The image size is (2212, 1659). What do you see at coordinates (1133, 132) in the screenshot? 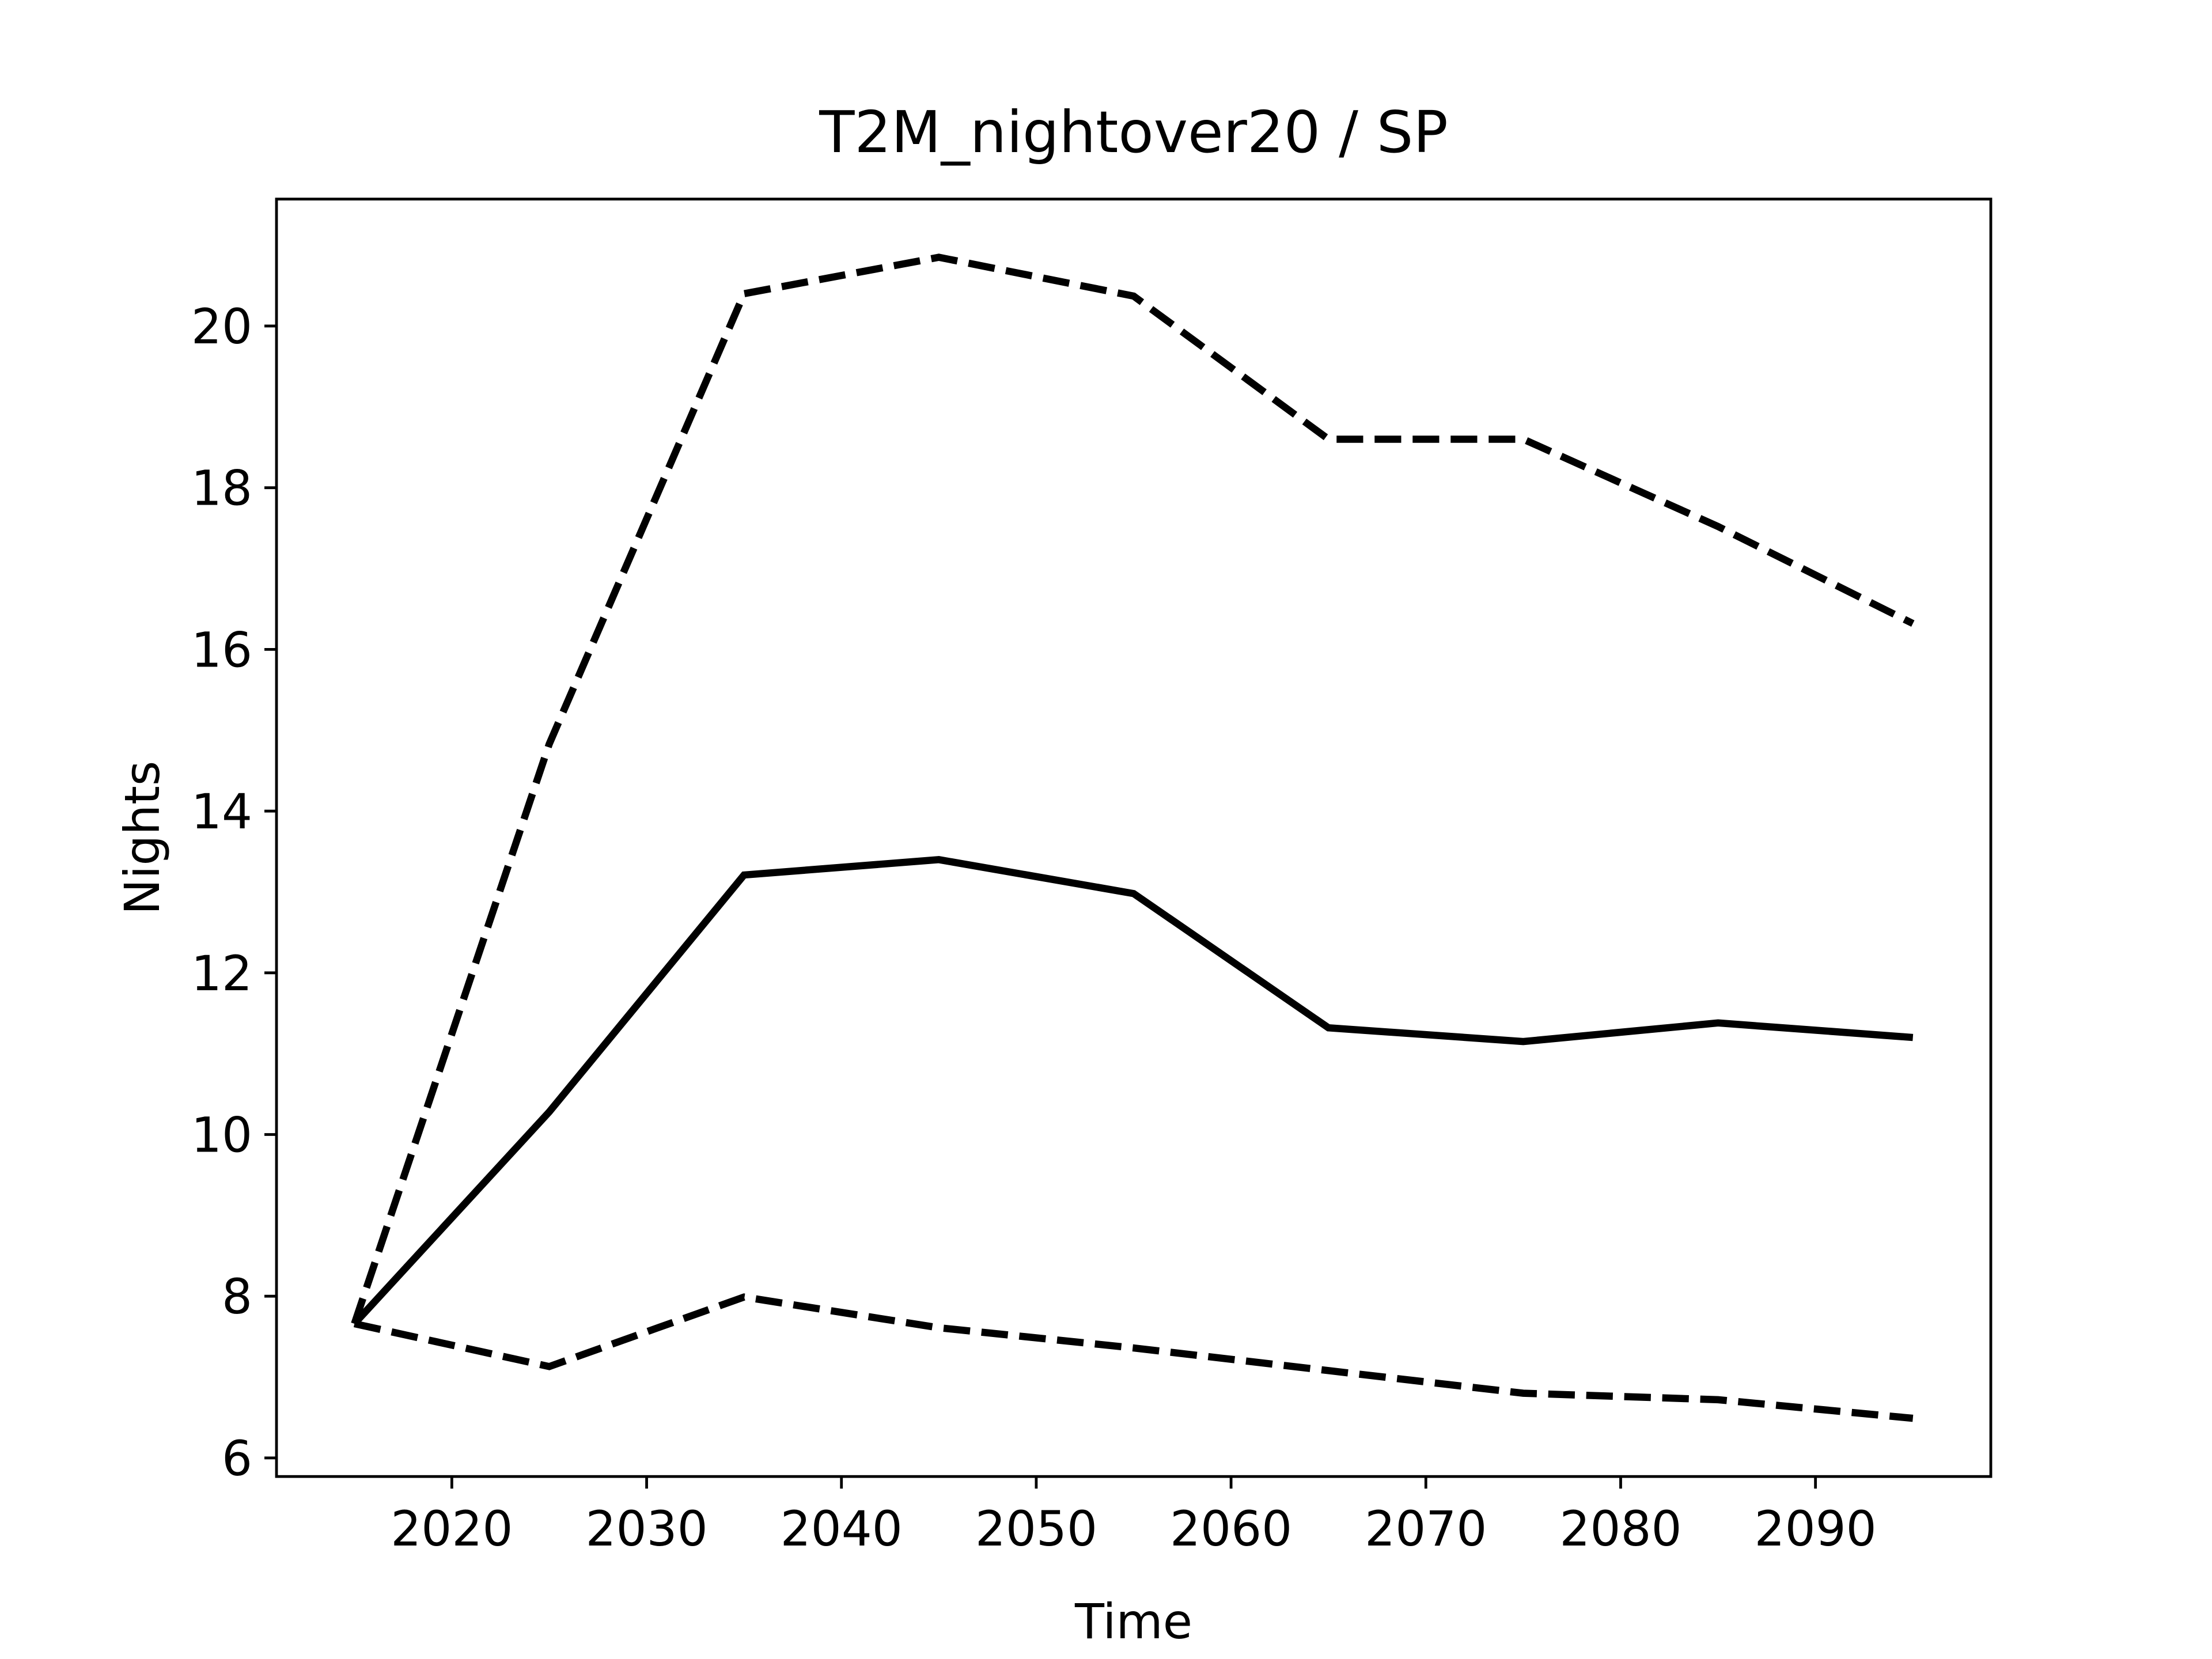
I see `chart-title: T2M_nightover20 / SP` at bounding box center [1133, 132].